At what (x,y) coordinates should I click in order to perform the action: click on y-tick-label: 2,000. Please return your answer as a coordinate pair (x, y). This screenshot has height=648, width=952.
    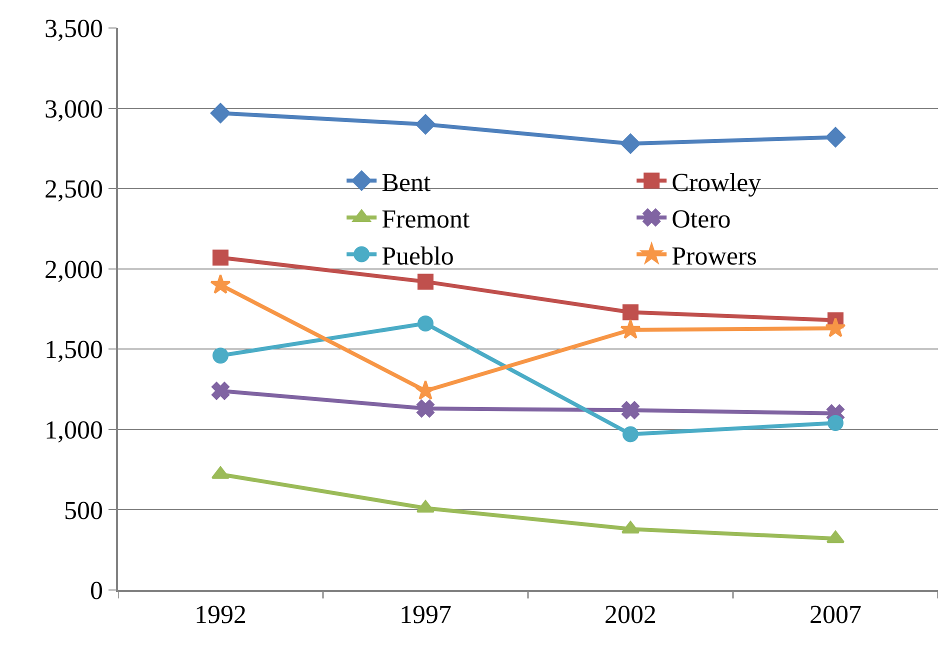
    Looking at the image, I should click on (74, 269).